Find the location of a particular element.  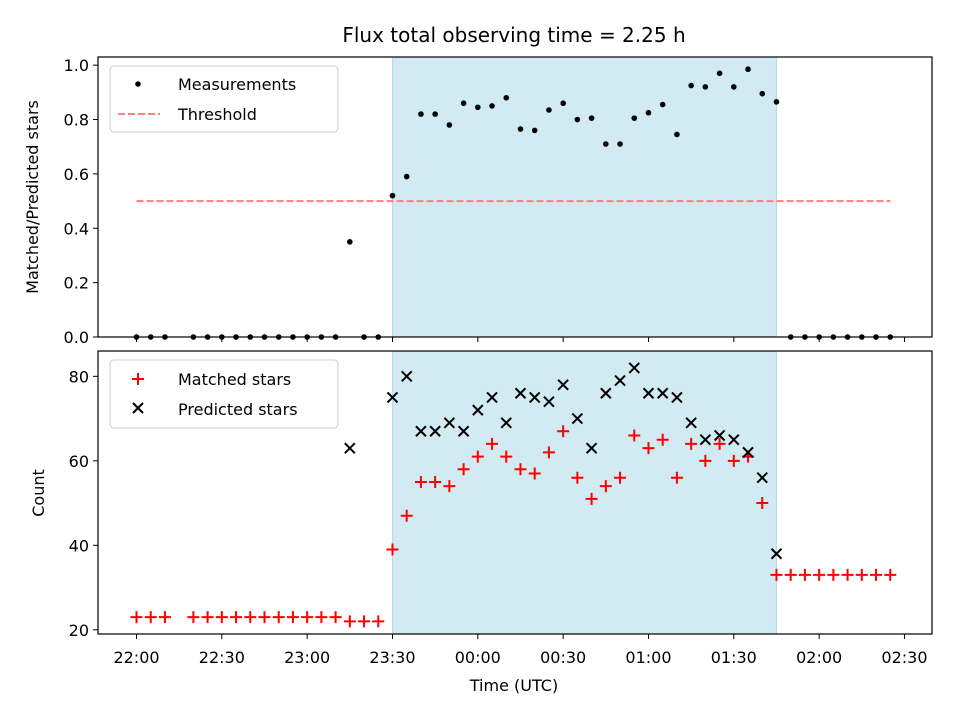

count-y-axis-label: Count is located at coordinates (38, 493).